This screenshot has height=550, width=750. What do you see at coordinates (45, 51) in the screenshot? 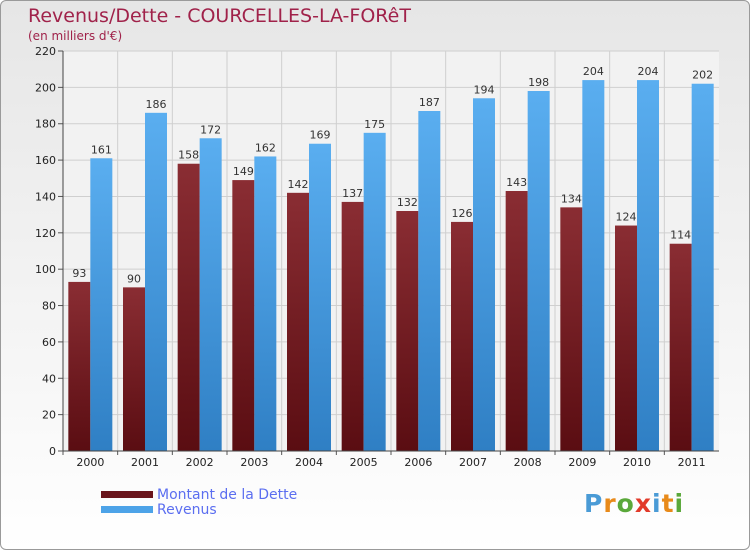
I see `y-tick-label: 220` at bounding box center [45, 51].